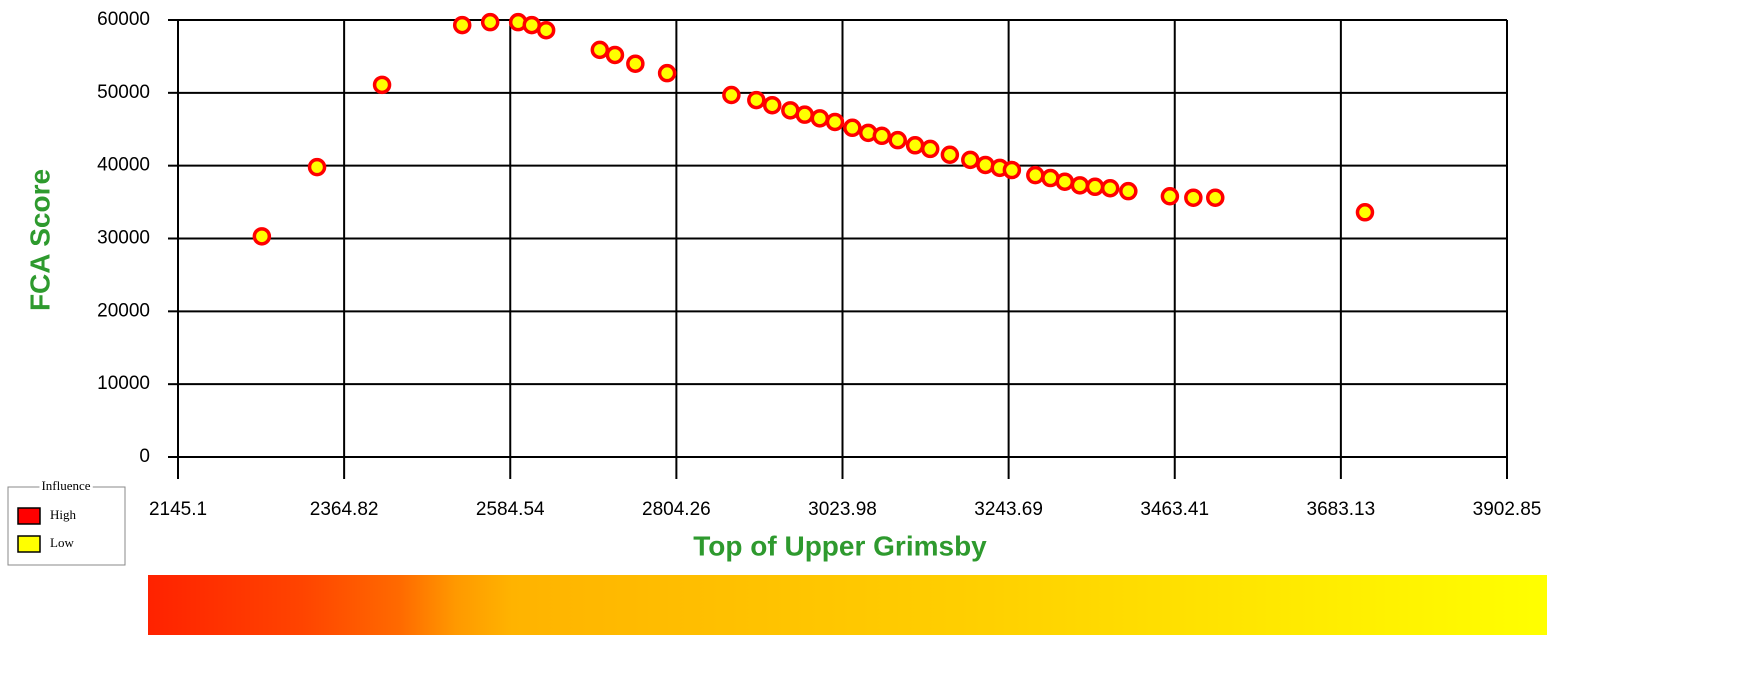 The image size is (1757, 682). Describe the element at coordinates (1341, 509) in the screenshot. I see `x-tick-label: 3683.13` at that location.